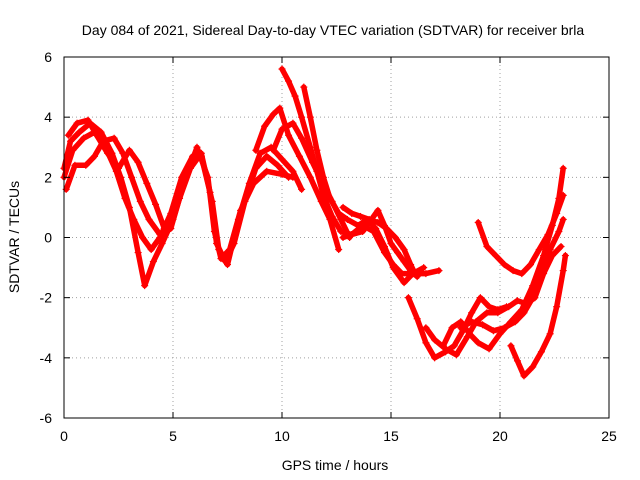  What do you see at coordinates (46, 358) in the screenshot?
I see `y-tick-label: -4` at bounding box center [46, 358].